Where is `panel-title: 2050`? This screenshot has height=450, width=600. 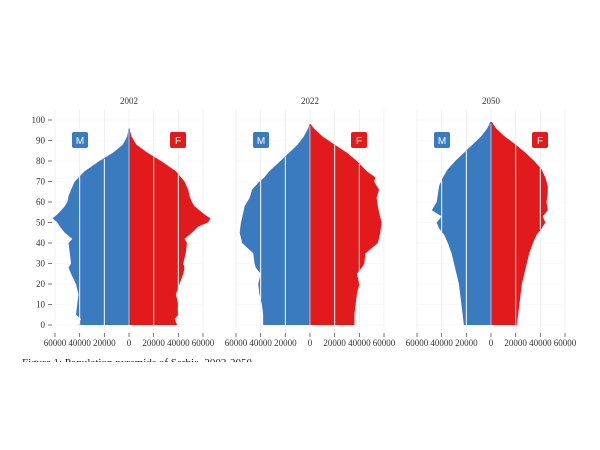
panel-title: 2050 is located at coordinates (491, 101).